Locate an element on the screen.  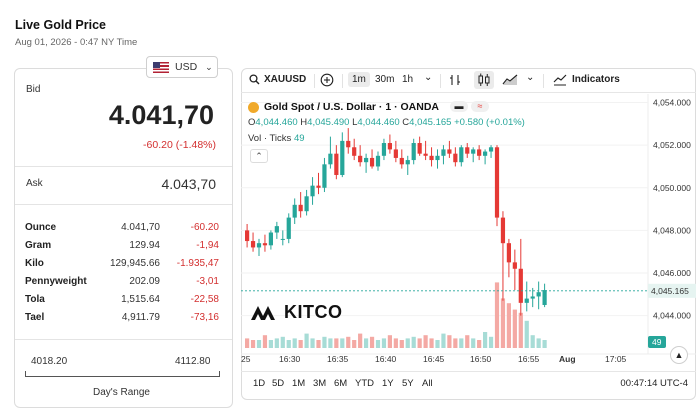
current-price-label: 4,045.165 is located at coordinates (670, 291).